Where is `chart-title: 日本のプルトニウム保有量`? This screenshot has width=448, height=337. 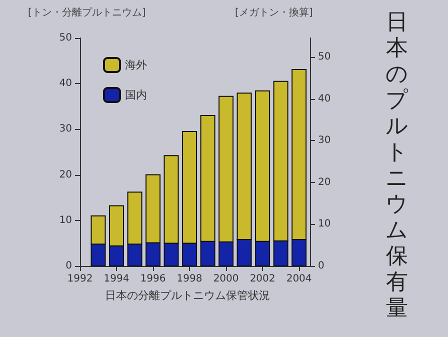 chart-title: 日本のプルトニウム保有量 is located at coordinates (397, 165).